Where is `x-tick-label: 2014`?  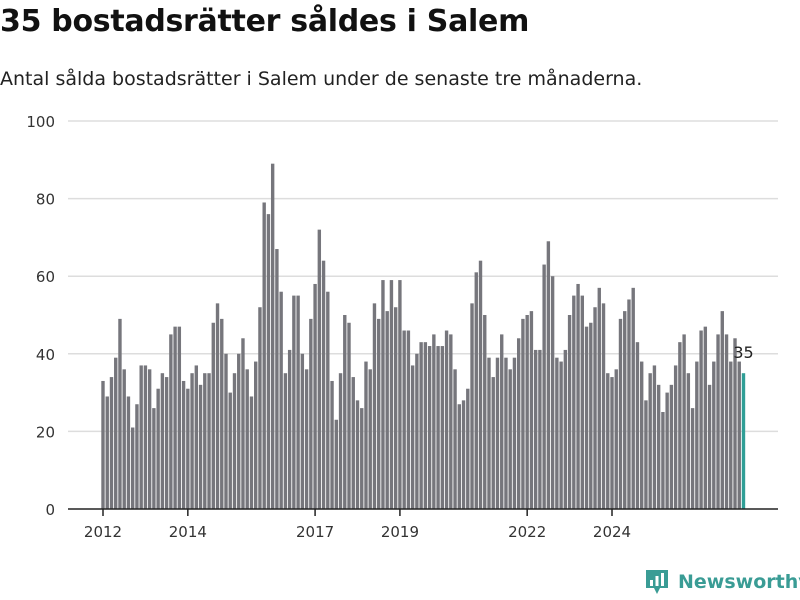 x-tick-label: 2014 is located at coordinates (188, 532).